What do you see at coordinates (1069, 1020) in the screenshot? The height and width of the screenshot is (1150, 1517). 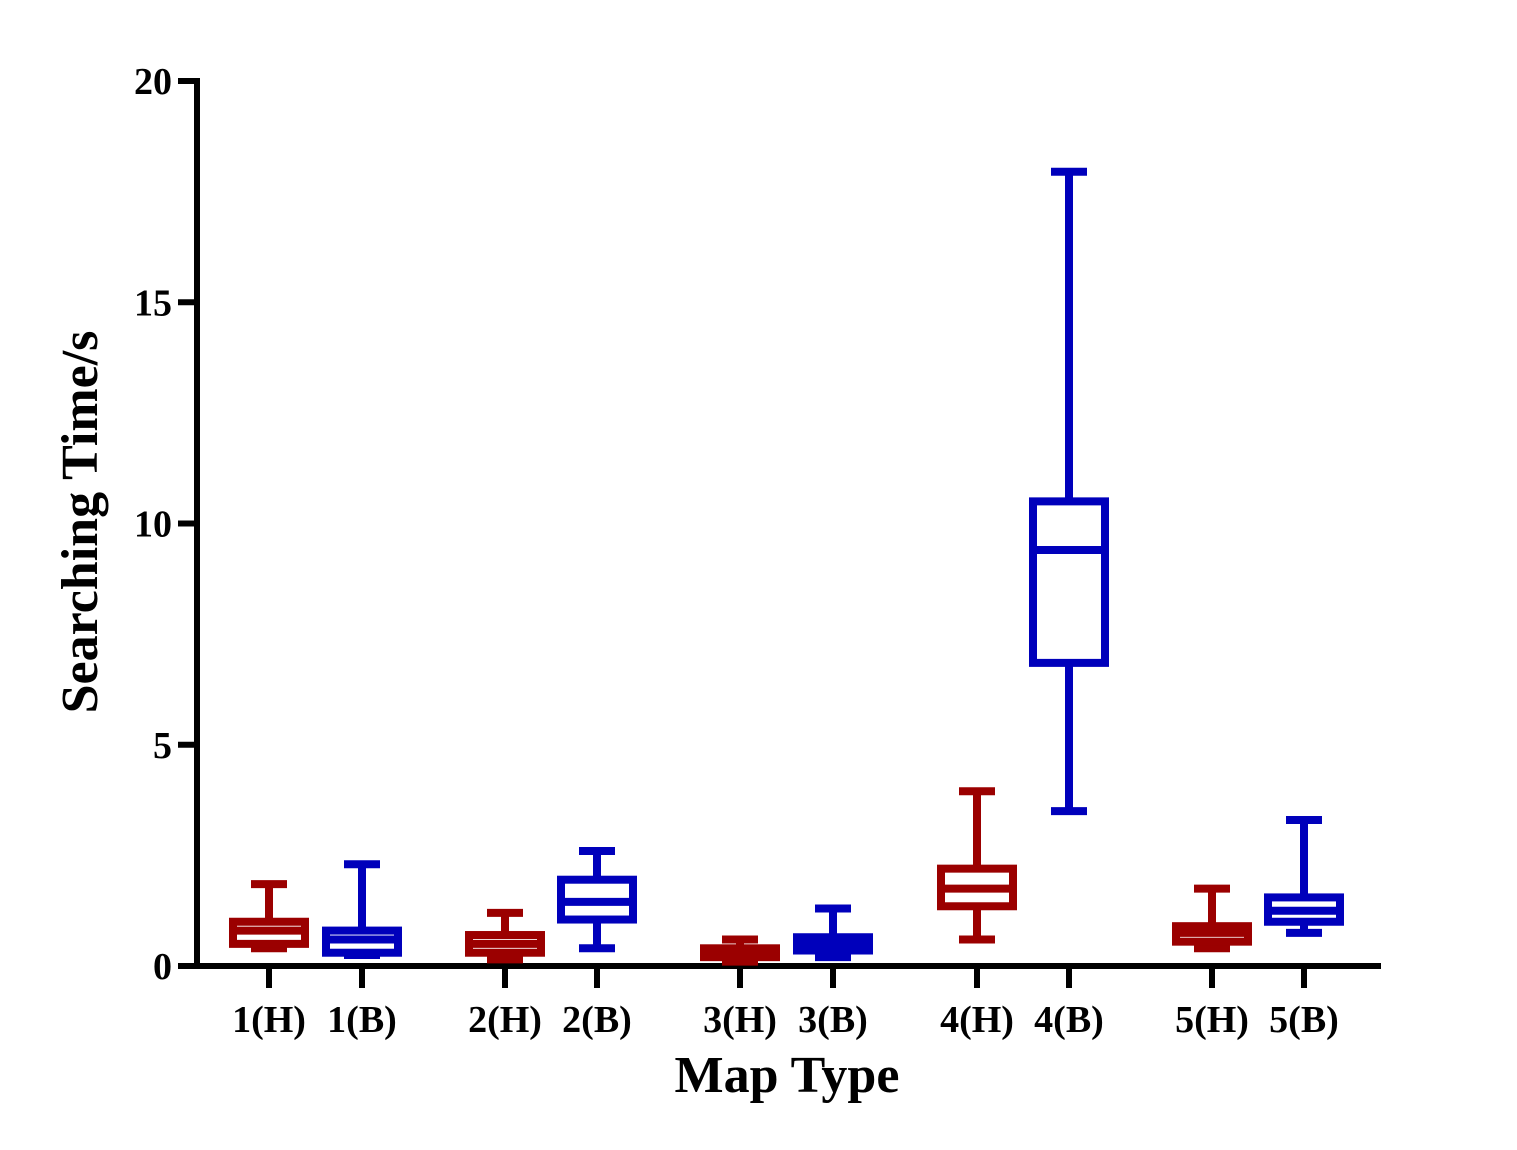 I see `x-tick-label: 4(B)` at bounding box center [1069, 1020].